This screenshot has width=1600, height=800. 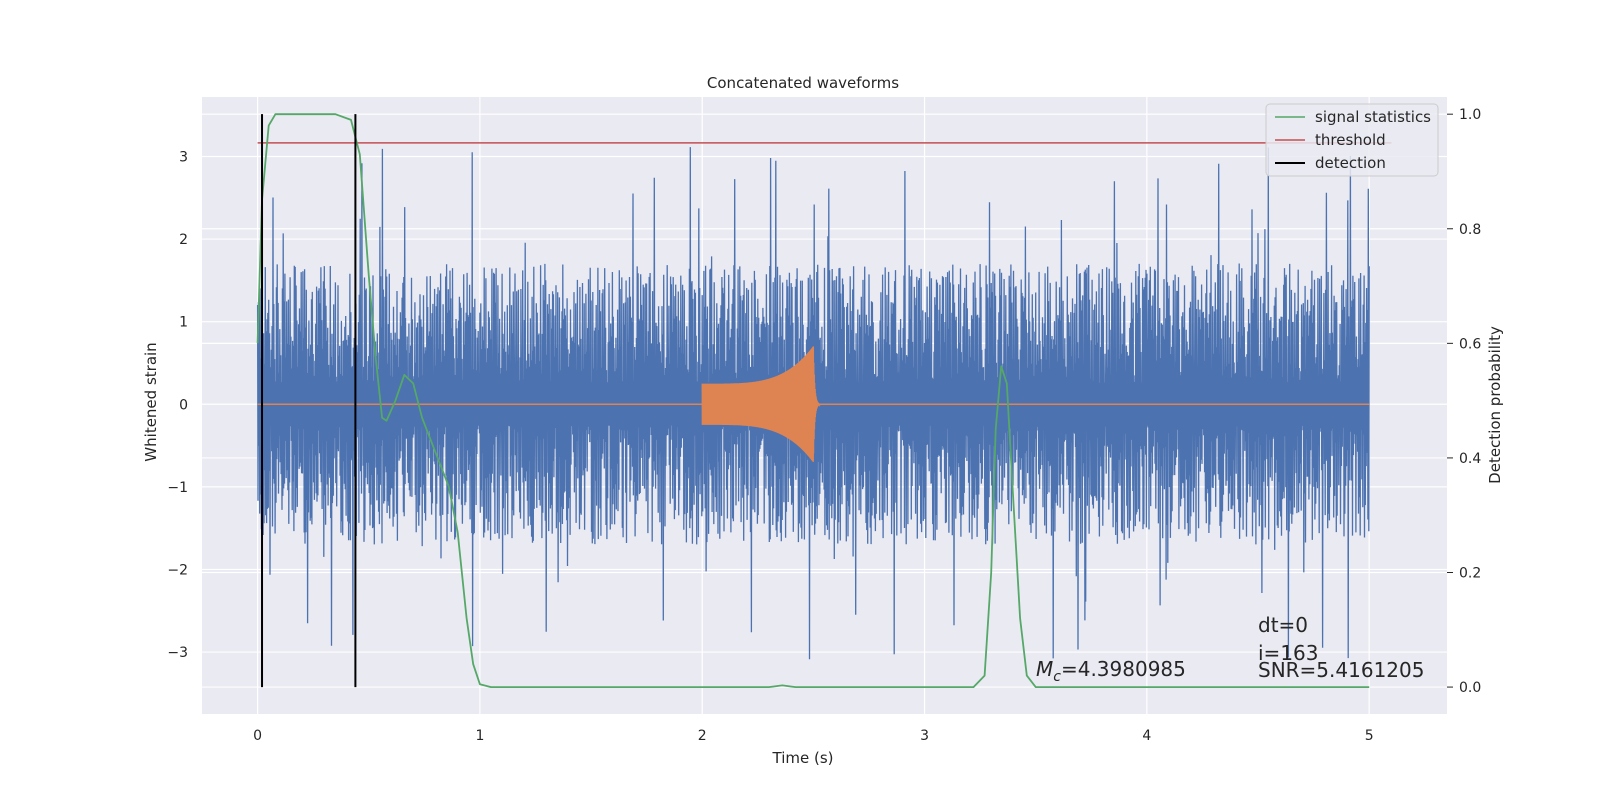 I want to click on legend: signal statistics threshold detection, so click(x=1352, y=140).